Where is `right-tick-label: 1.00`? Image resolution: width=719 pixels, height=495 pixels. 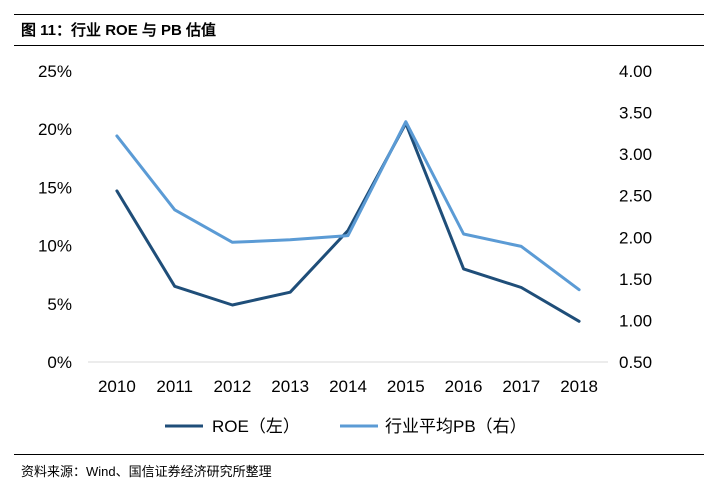 right-tick-label: 1.00 is located at coordinates (635, 320).